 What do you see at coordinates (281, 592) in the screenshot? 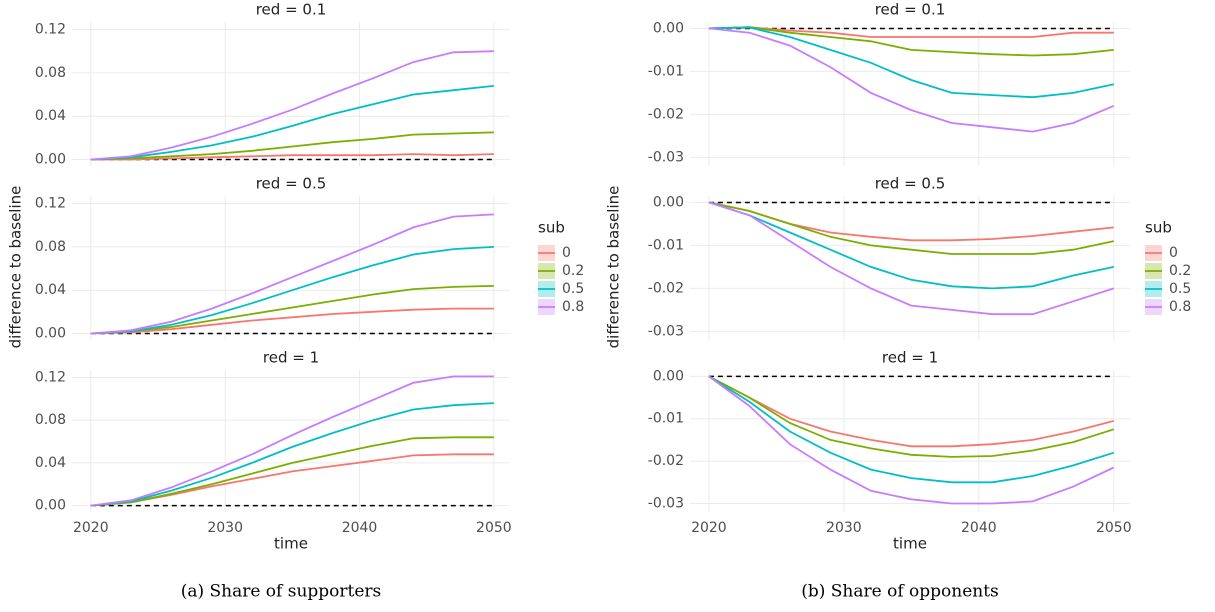
I see `caption: (a) Share of supporters` at bounding box center [281, 592].